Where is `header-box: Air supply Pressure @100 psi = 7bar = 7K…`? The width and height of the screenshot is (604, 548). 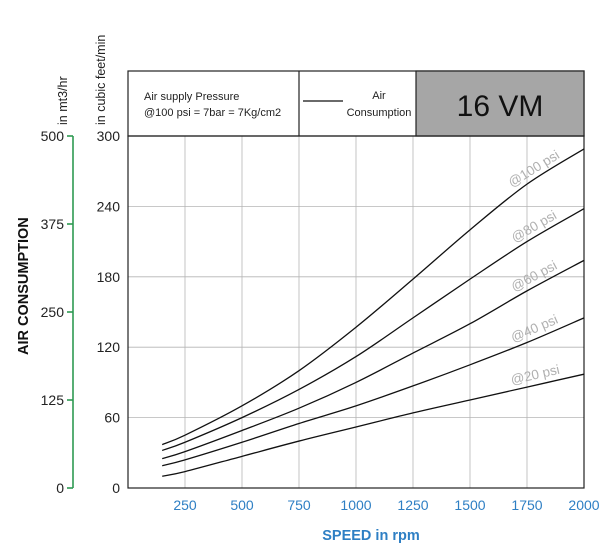 header-box: Air supply Pressure @100 psi = 7bar = 7K… is located at coordinates (356, 103).